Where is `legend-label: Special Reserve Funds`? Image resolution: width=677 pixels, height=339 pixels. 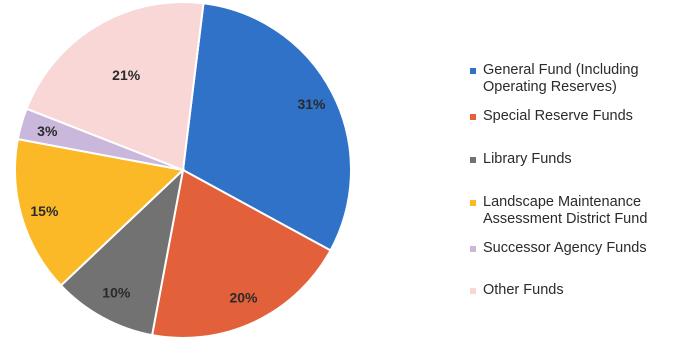 legend-label: Special Reserve Funds is located at coordinates (558, 116).